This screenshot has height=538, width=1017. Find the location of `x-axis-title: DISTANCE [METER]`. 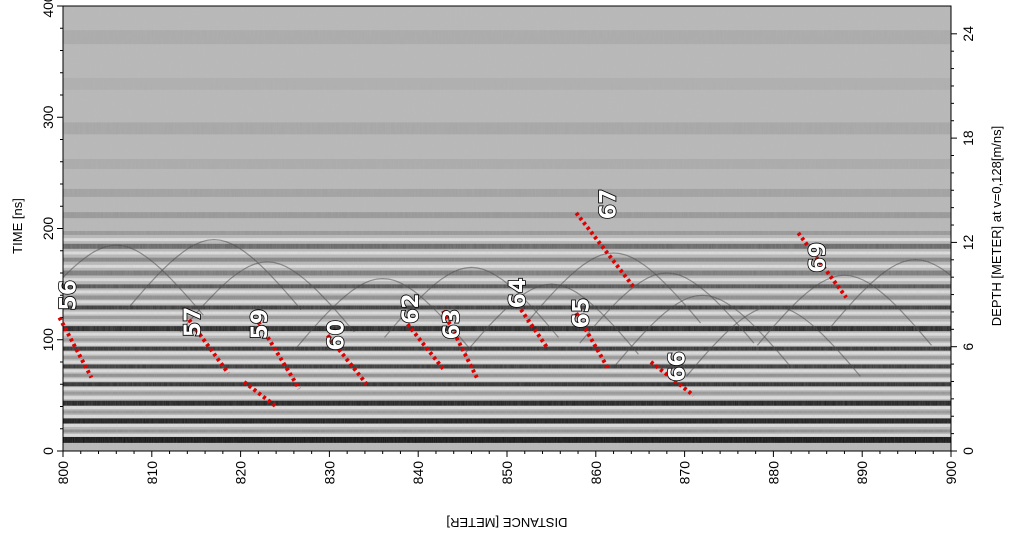

x-axis-title: DISTANCE [METER] is located at coordinates (506, 522).